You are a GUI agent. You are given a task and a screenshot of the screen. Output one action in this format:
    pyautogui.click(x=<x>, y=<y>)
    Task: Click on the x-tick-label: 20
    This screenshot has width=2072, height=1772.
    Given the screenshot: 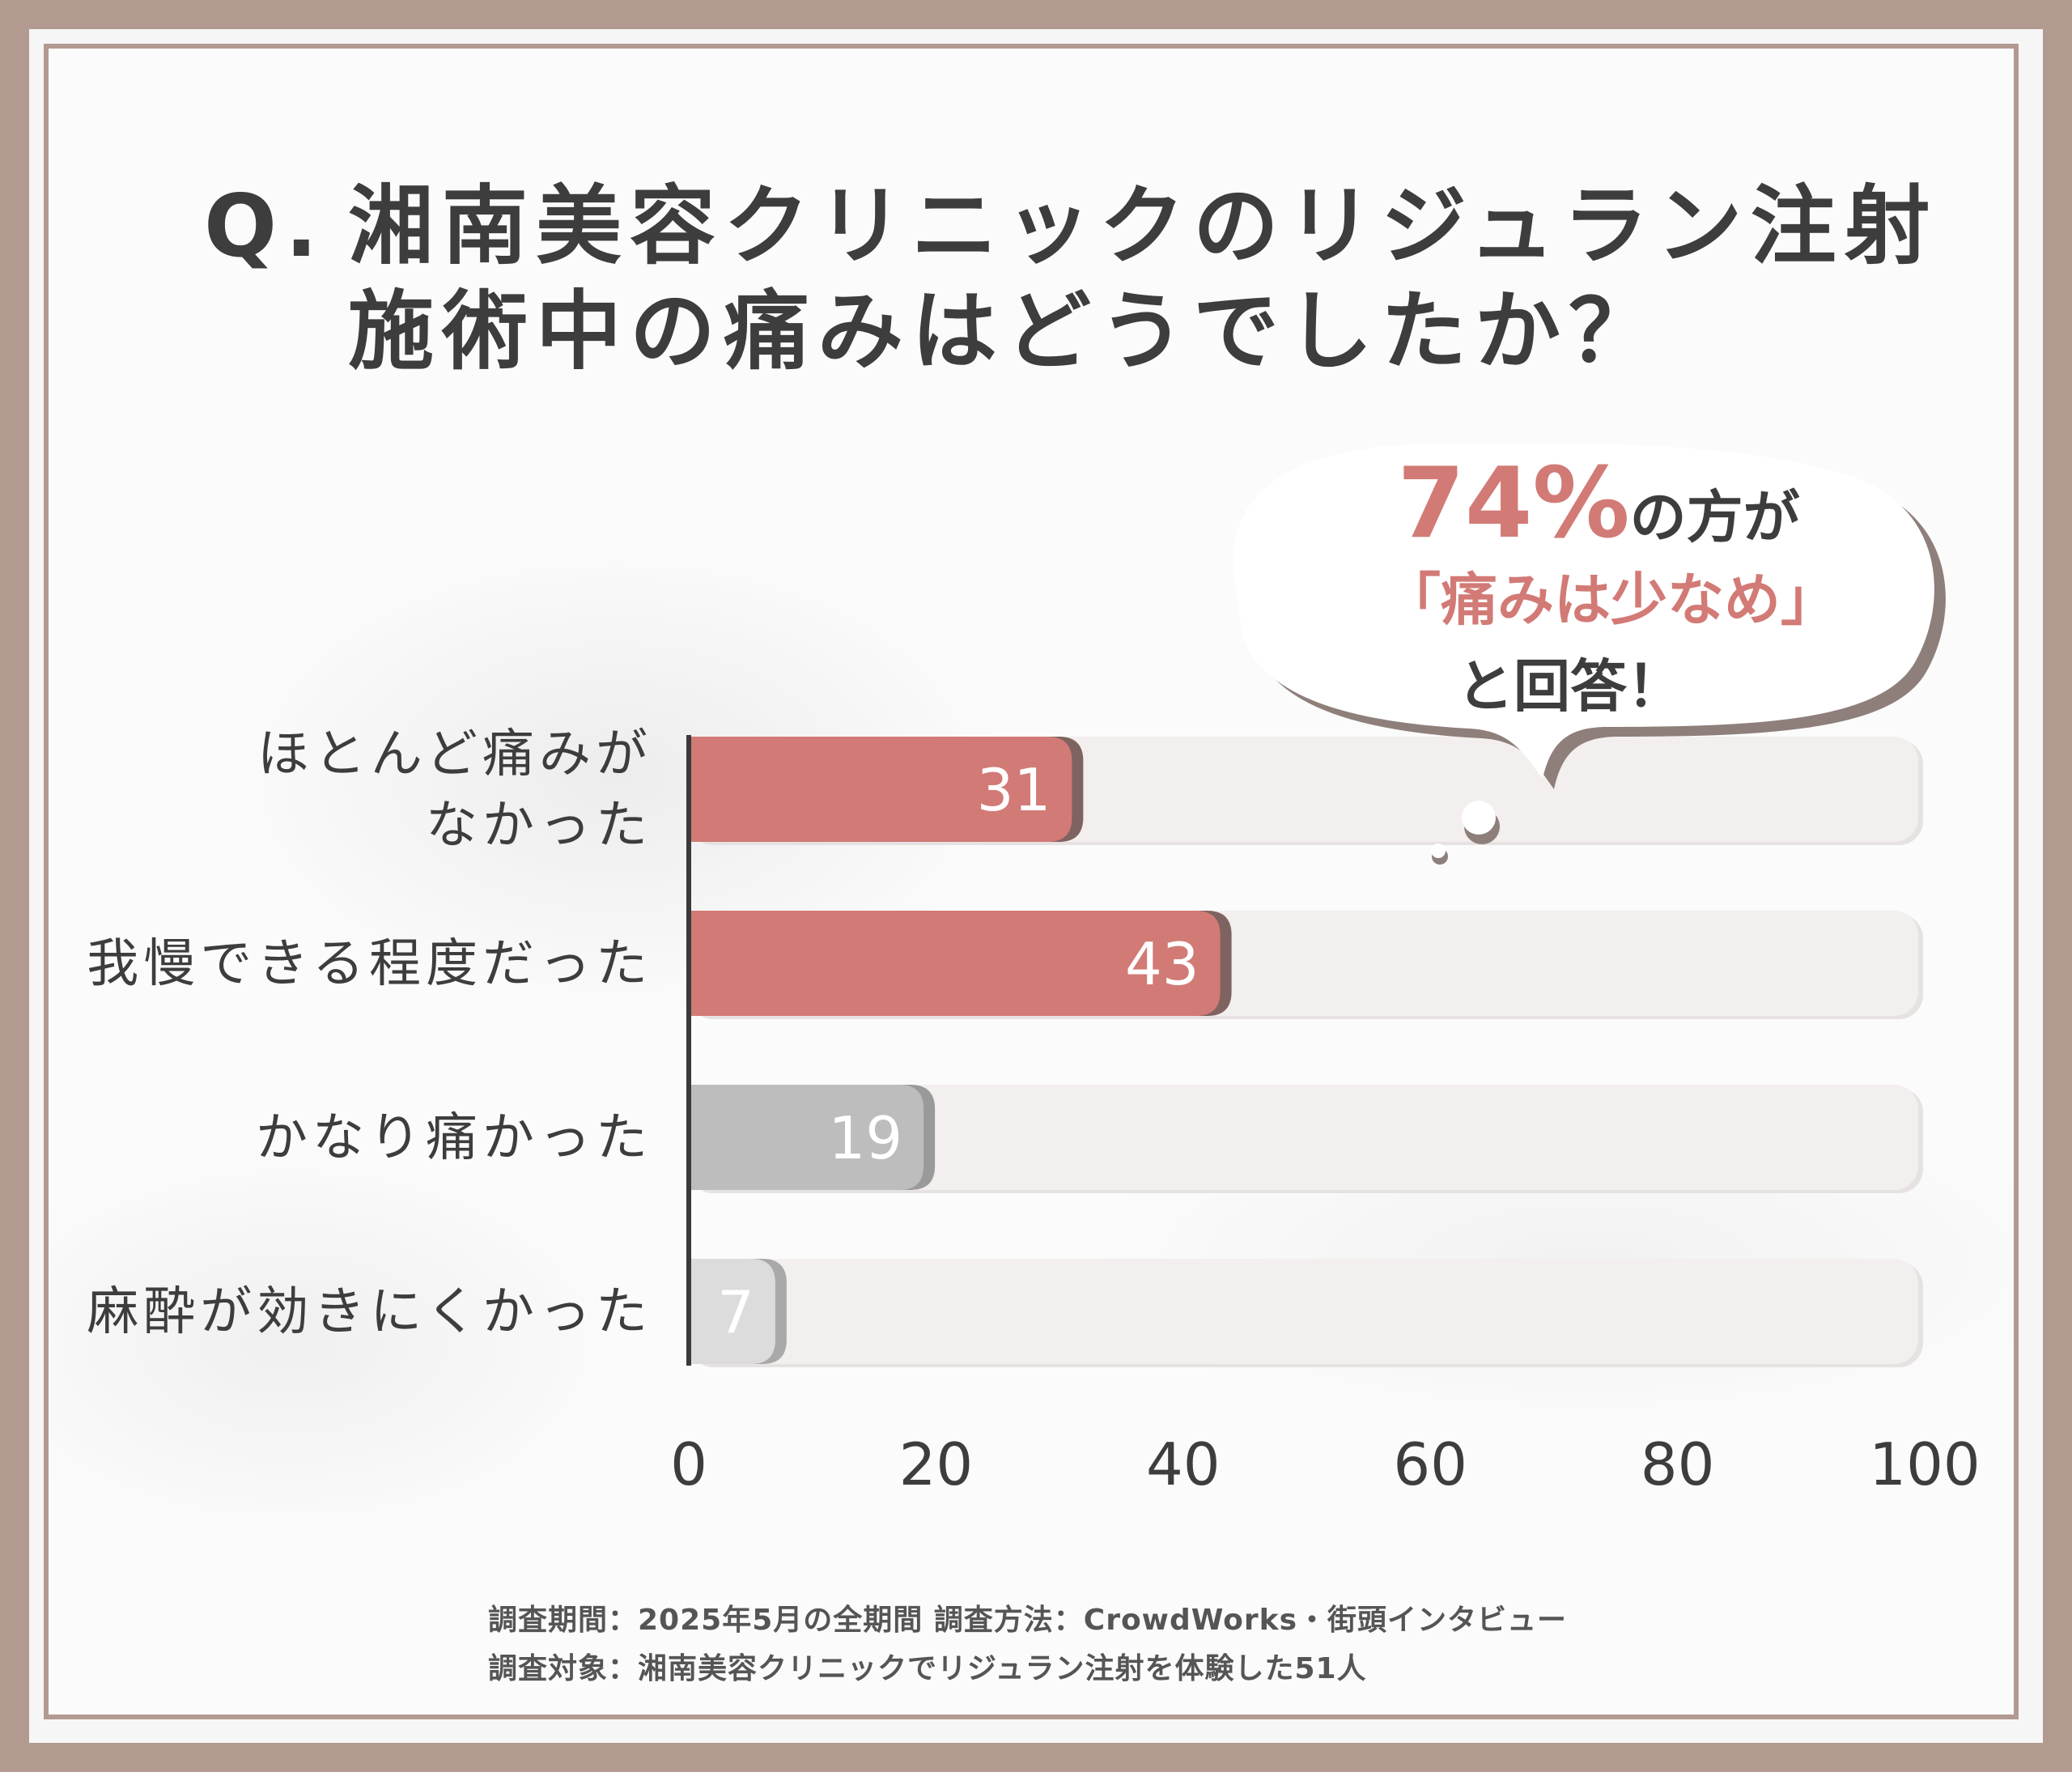 What is the action you would take?
    pyautogui.click(x=936, y=1464)
    